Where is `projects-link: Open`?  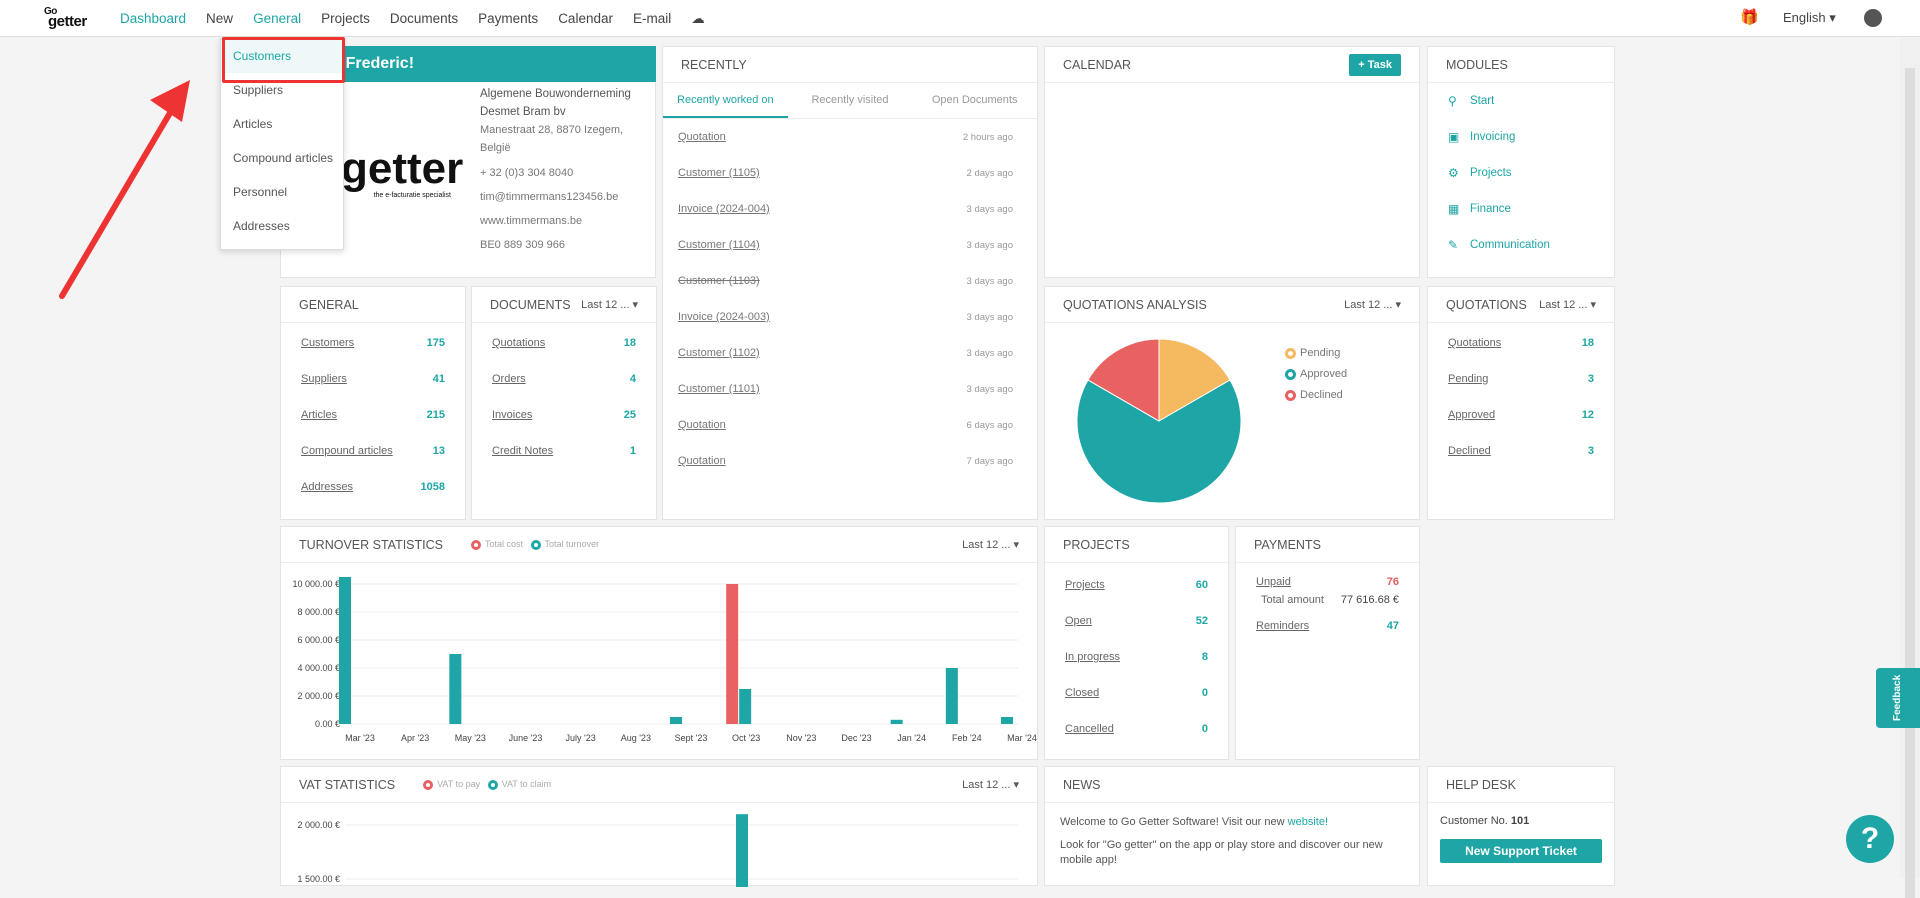
projects-link: Open is located at coordinates (1078, 621).